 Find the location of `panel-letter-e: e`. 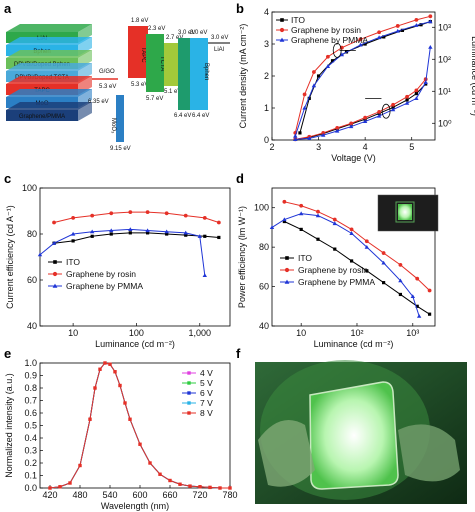

panel-letter-e: e is located at coordinates (7, 353).